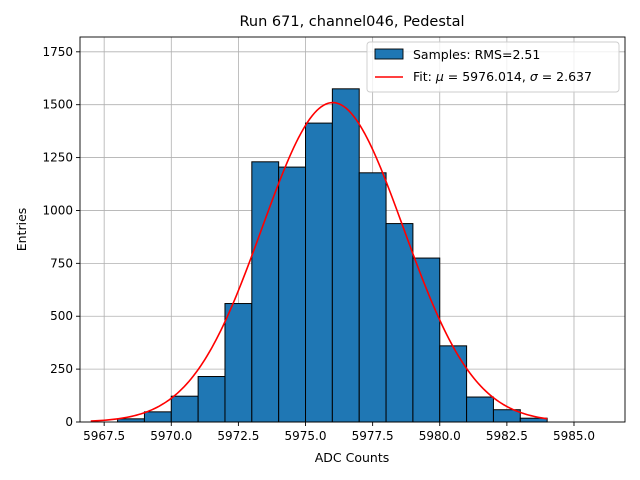 The height and width of the screenshot is (480, 640). What do you see at coordinates (351, 22) in the screenshot?
I see `chart-title: Run 671, channel046, Pedestal` at bounding box center [351, 22].